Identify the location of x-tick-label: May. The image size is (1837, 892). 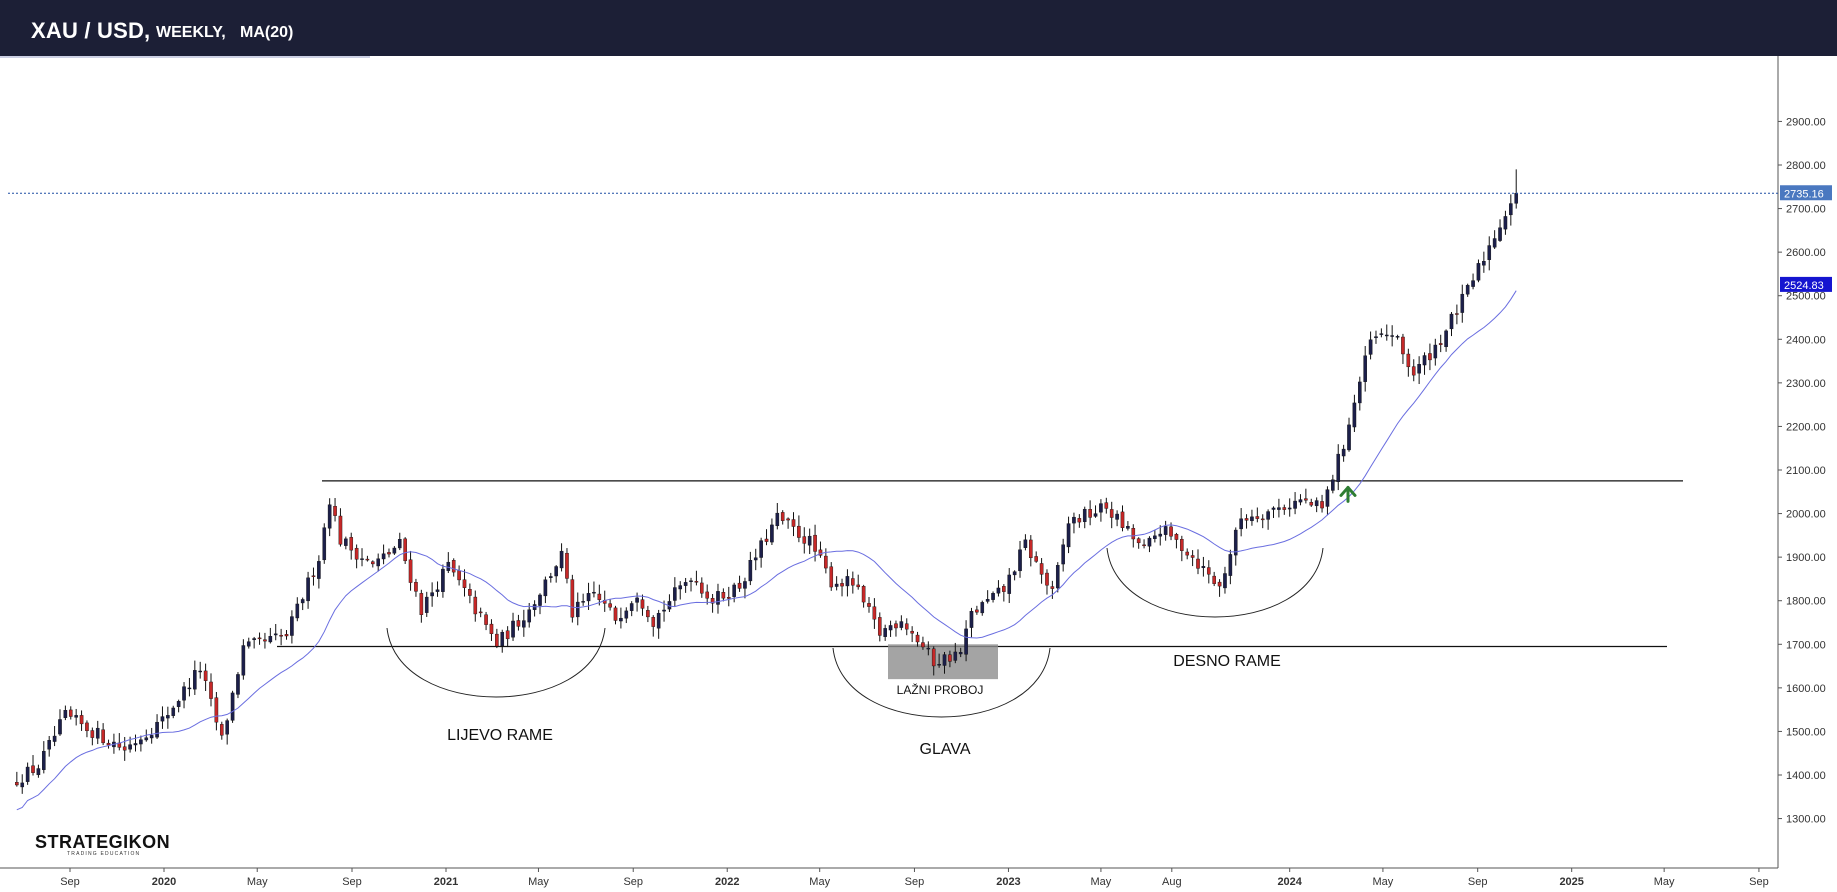
(819, 882).